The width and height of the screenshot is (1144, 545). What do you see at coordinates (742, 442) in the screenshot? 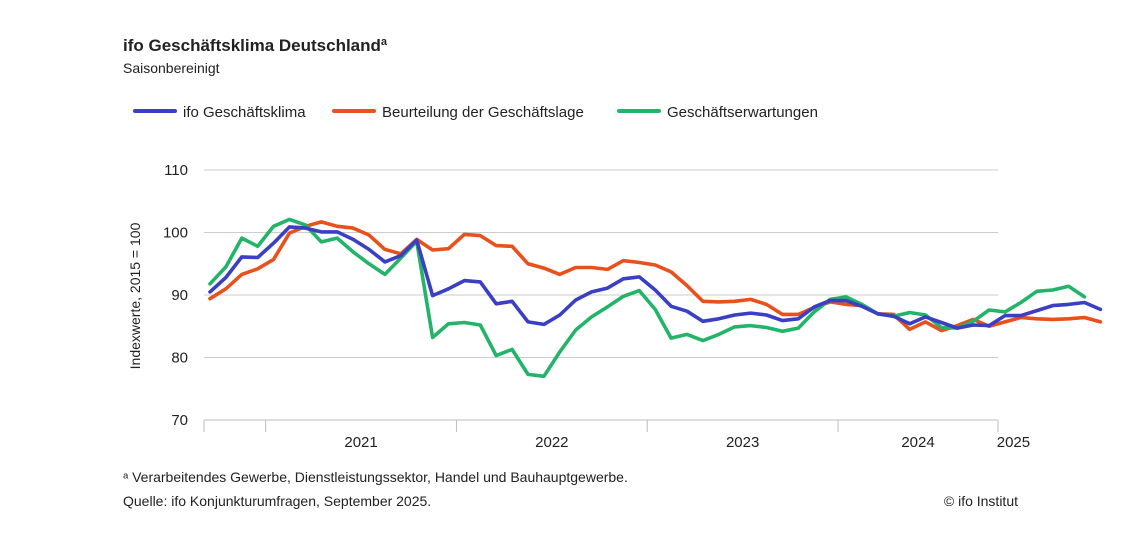
I see `x-tick-label: 2023` at bounding box center [742, 442].